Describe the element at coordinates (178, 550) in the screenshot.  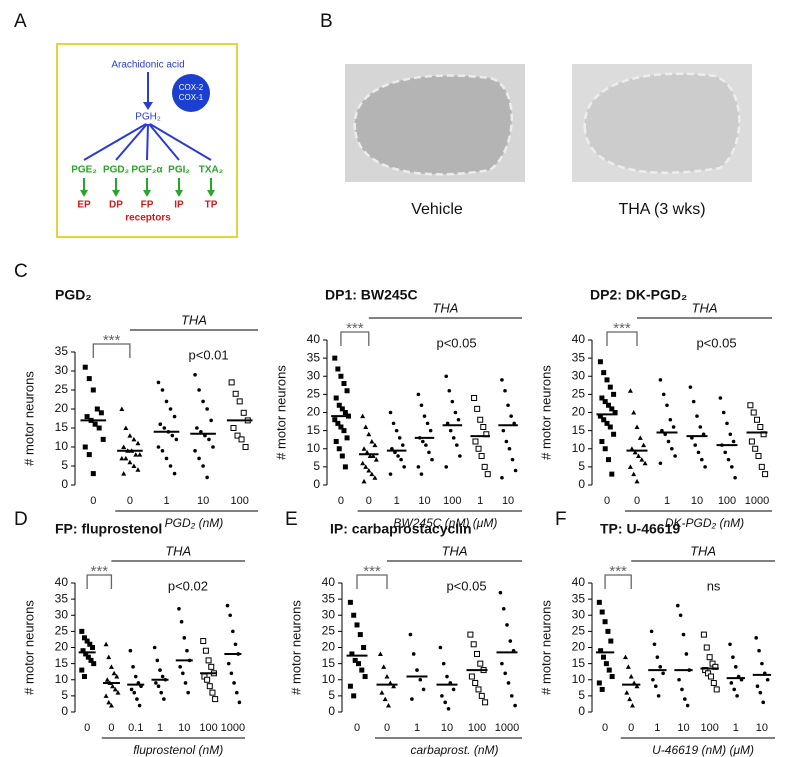
I see `treatment-label: THA` at that location.